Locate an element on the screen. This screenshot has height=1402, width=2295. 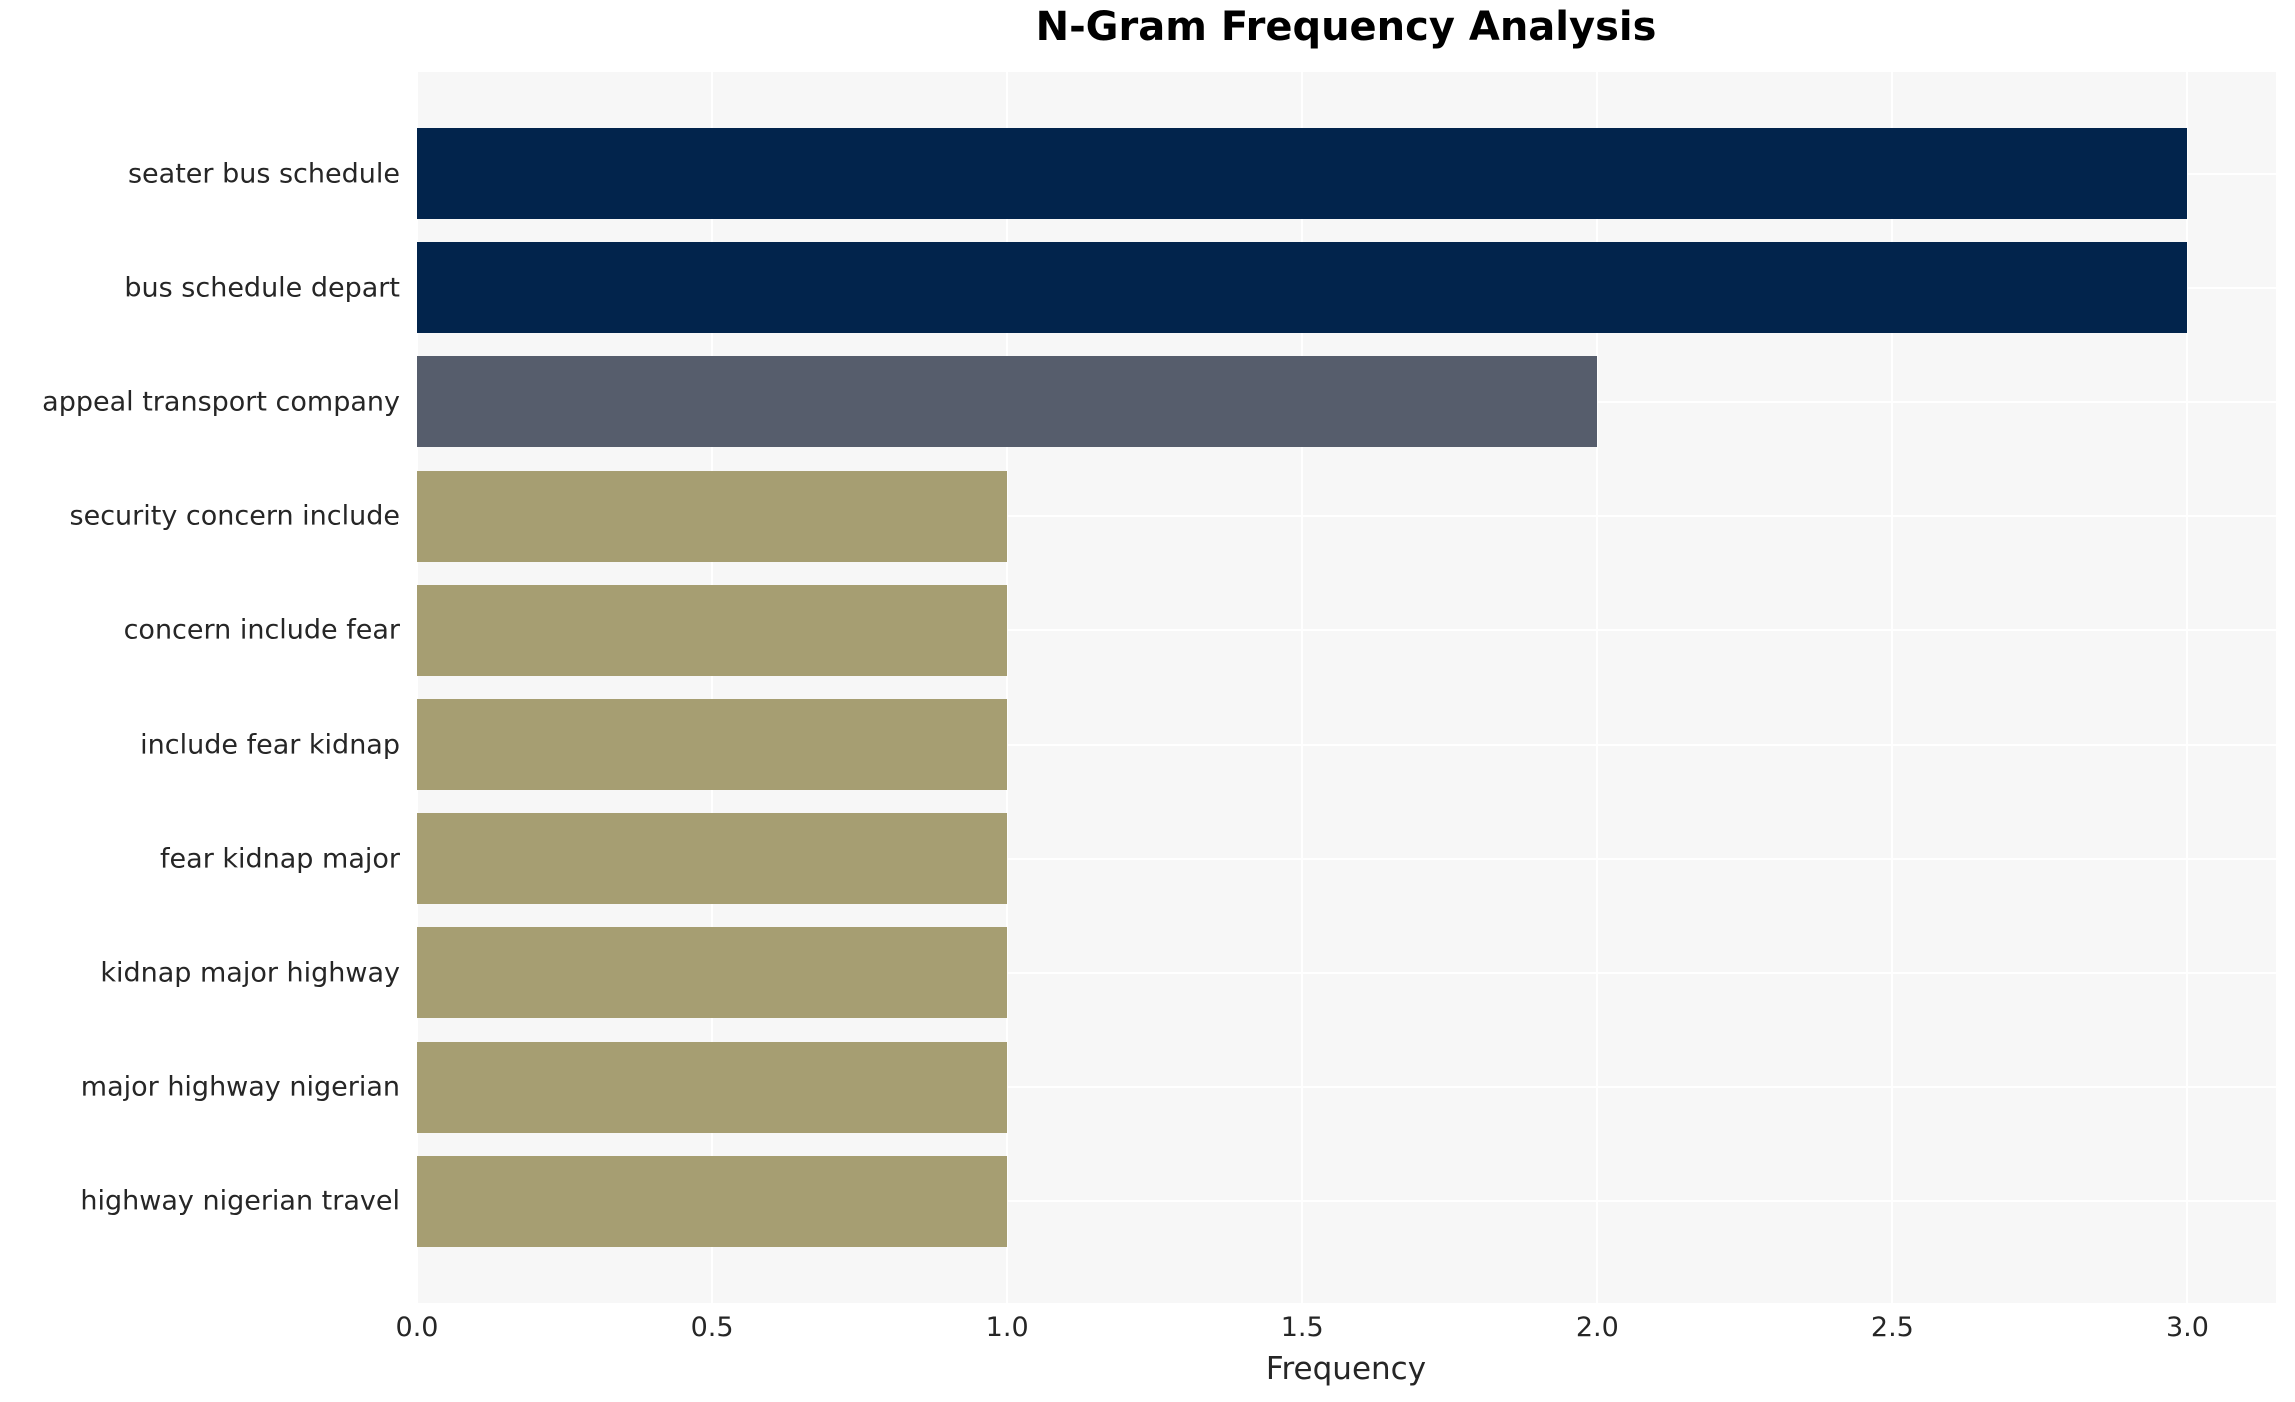
x-tick-label: 0.5 is located at coordinates (712, 1327).